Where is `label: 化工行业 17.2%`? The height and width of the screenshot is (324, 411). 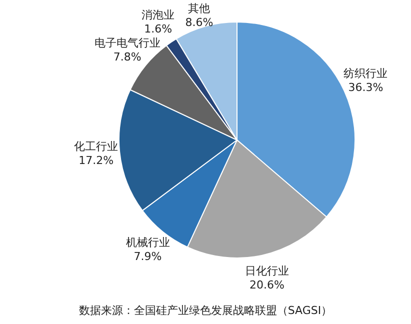 label: 化工行业 17.2% is located at coordinates (96, 154).